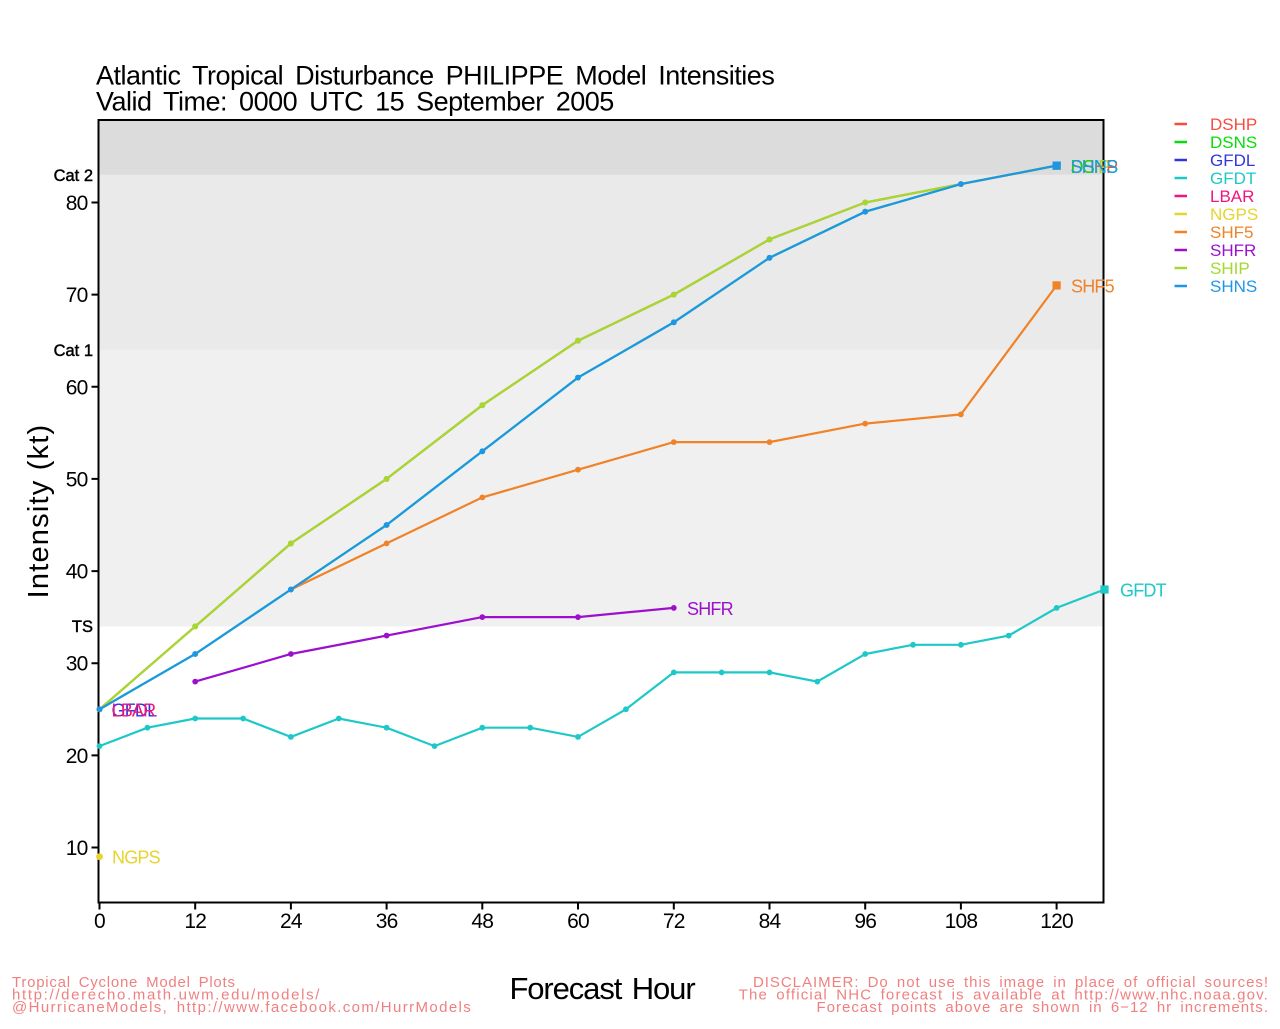  I want to click on svg-text:Valid Time: 0000 UTC 15 Septem: Valid Time: 0000 UTC 15 September 2005, so click(355, 102).